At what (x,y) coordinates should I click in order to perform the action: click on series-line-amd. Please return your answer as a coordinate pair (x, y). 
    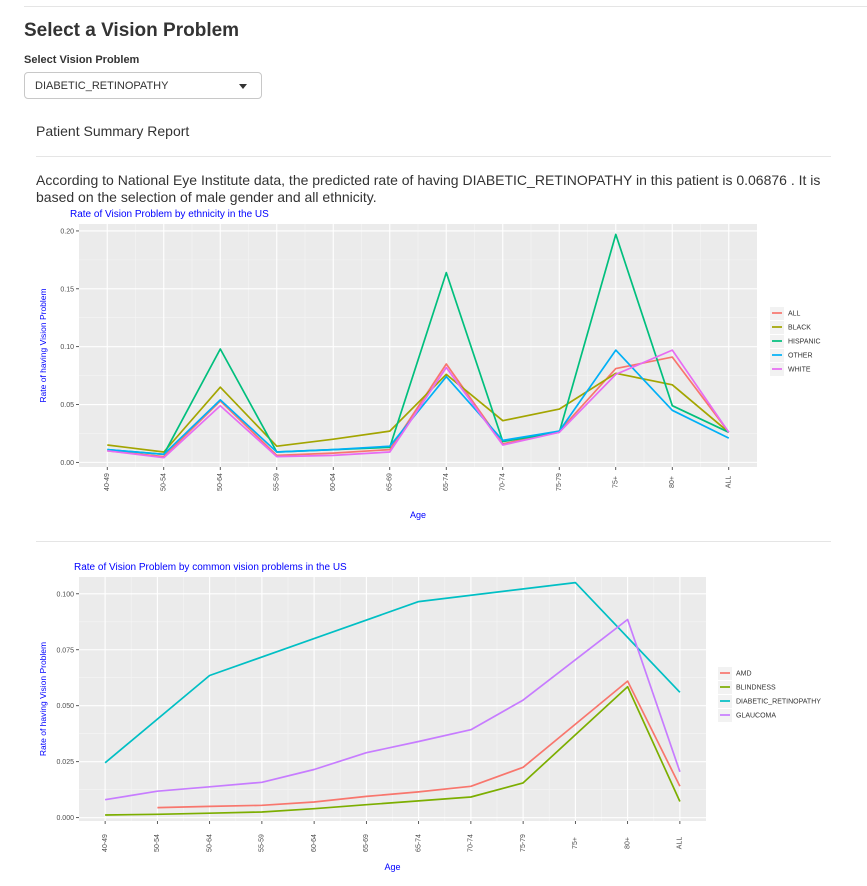
    Looking at the image, I should click on (419, 744).